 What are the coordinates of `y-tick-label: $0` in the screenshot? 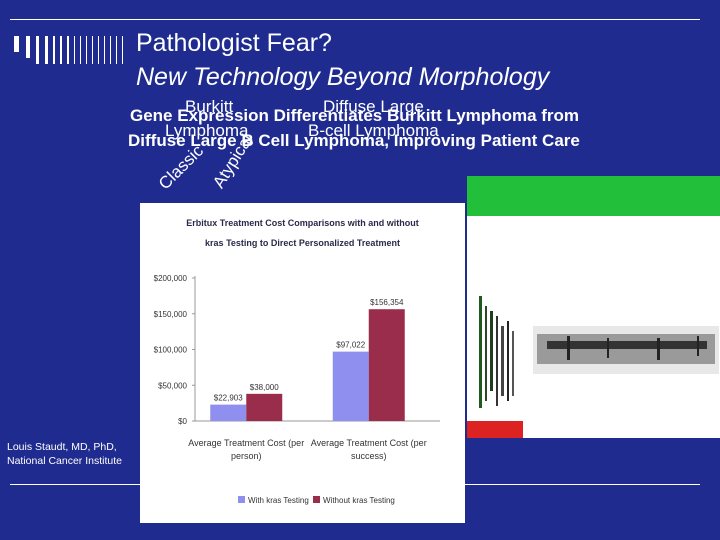 It's located at (182, 421).